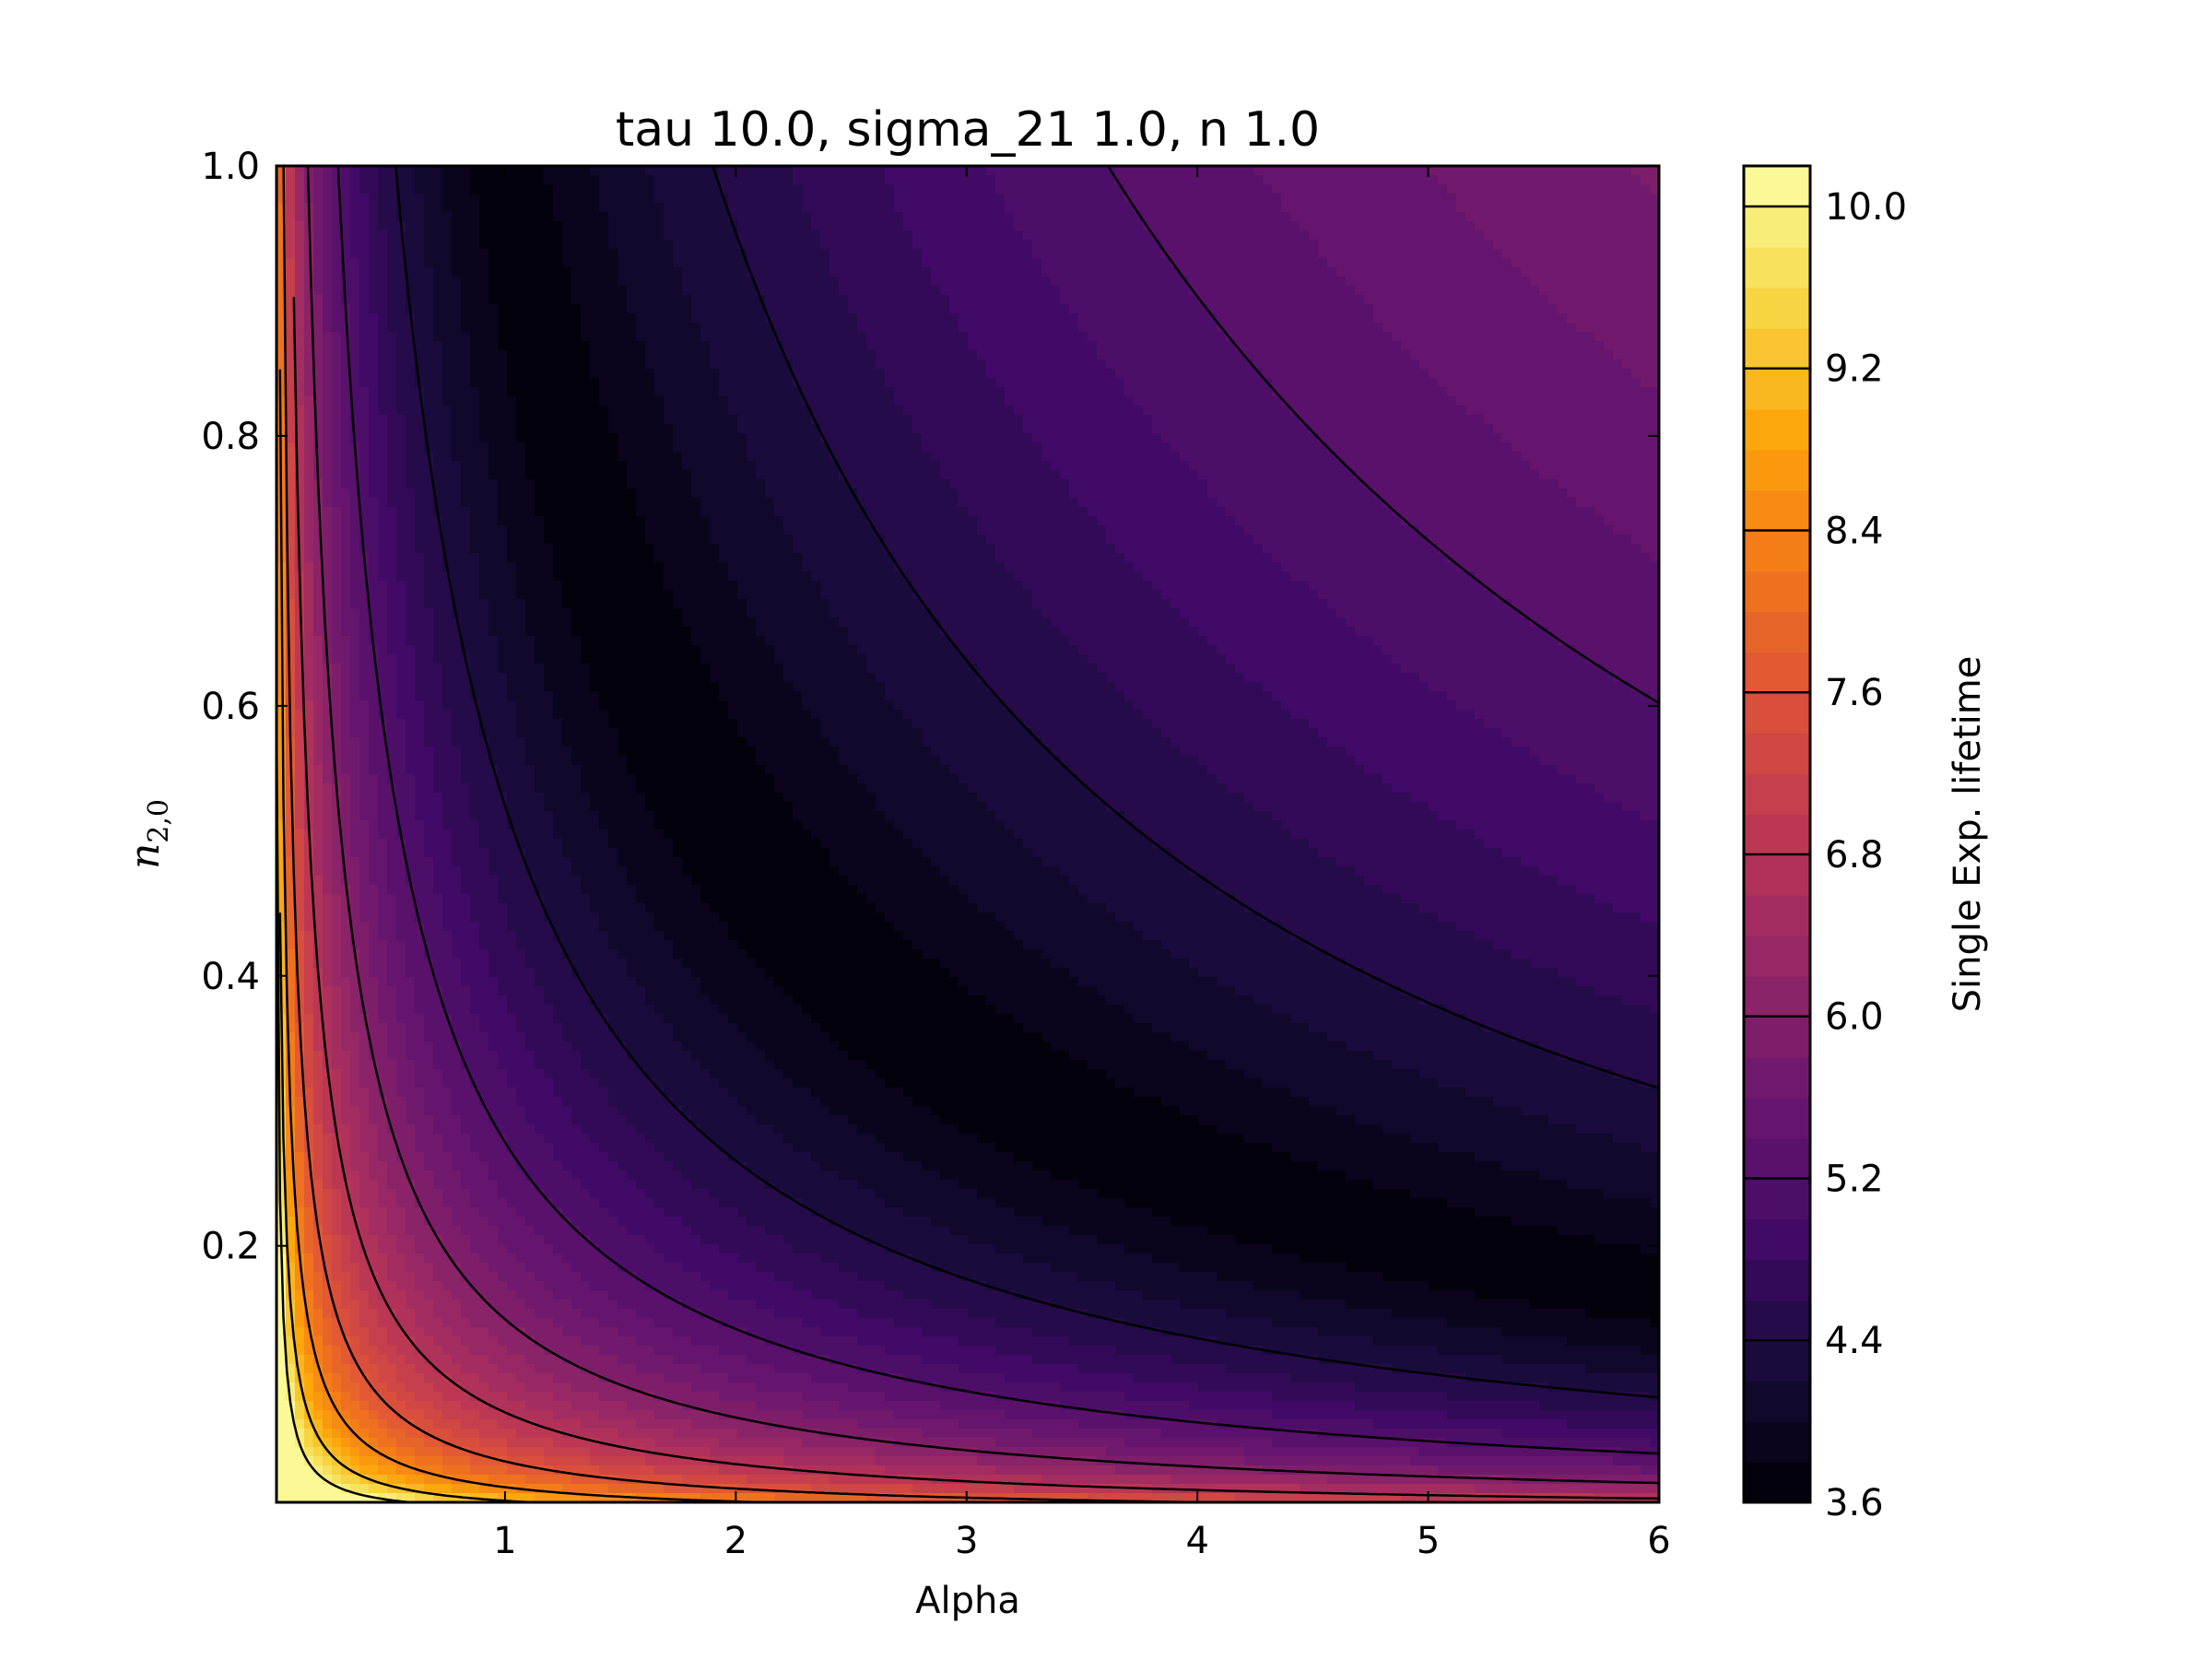  Describe the element at coordinates (1428, 1541) in the screenshot. I see `x-tick-label: 5` at that location.